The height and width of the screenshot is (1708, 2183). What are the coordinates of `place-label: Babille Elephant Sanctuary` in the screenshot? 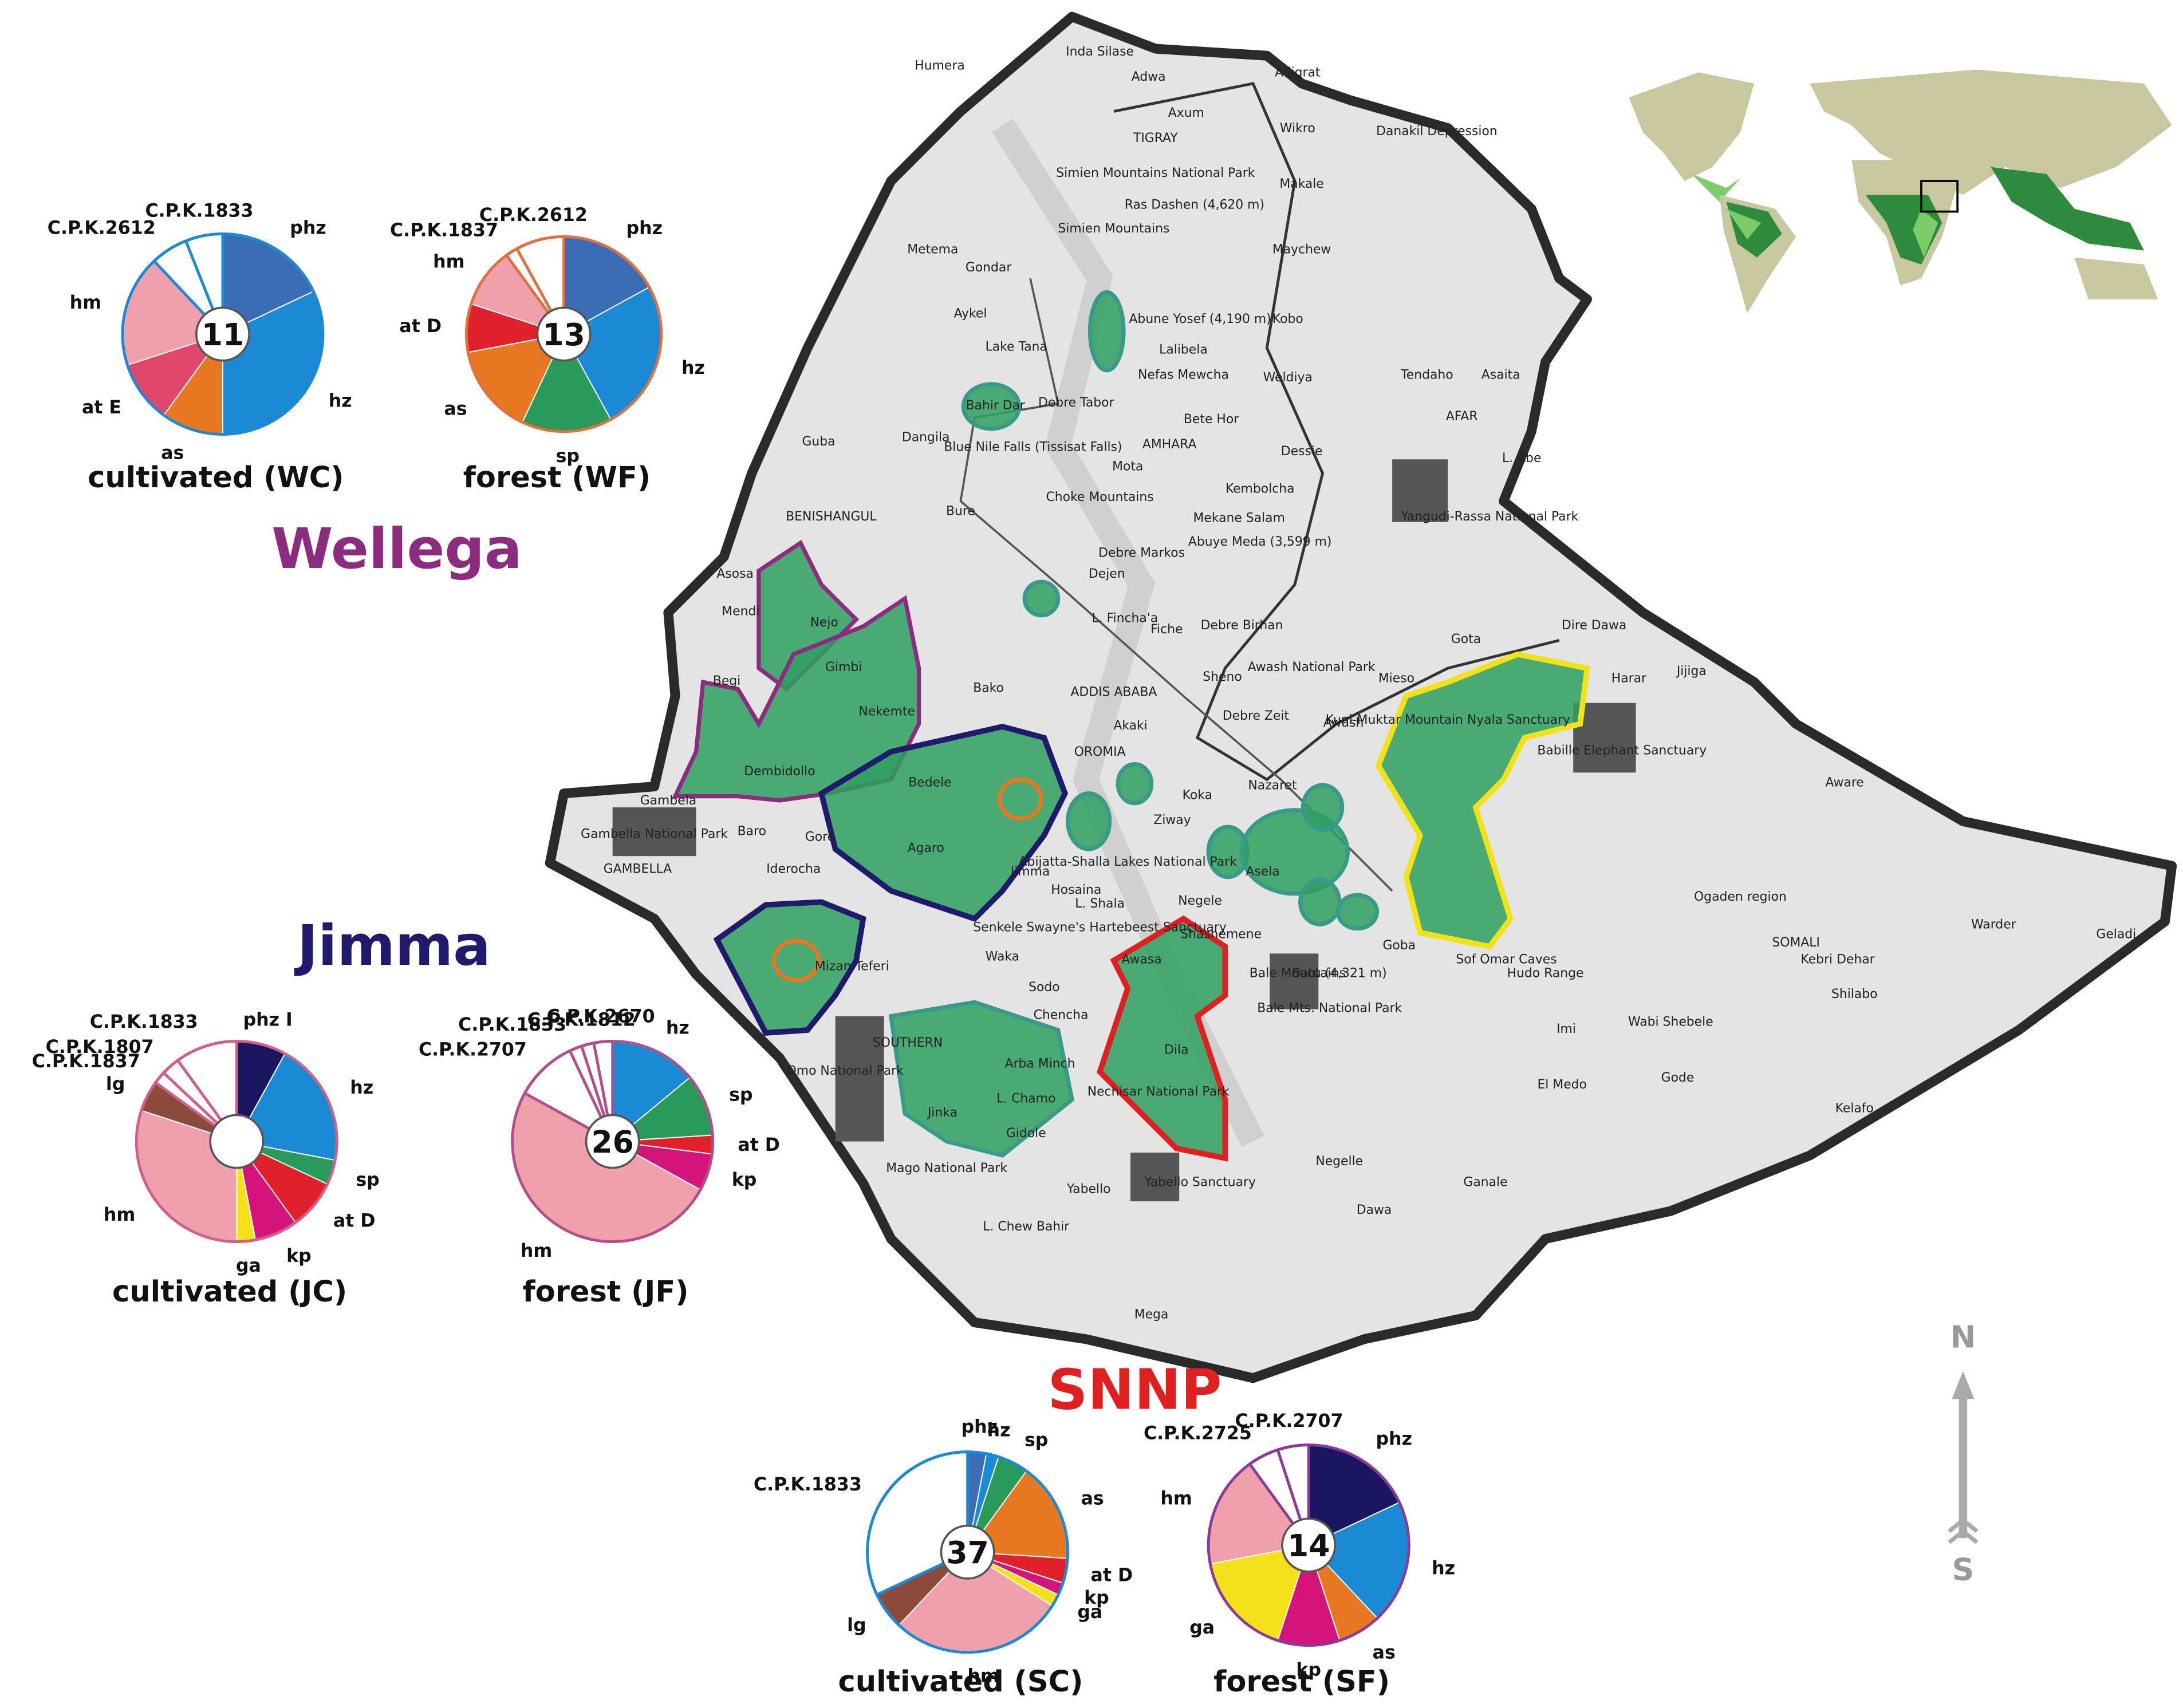 It's located at (1622, 751).